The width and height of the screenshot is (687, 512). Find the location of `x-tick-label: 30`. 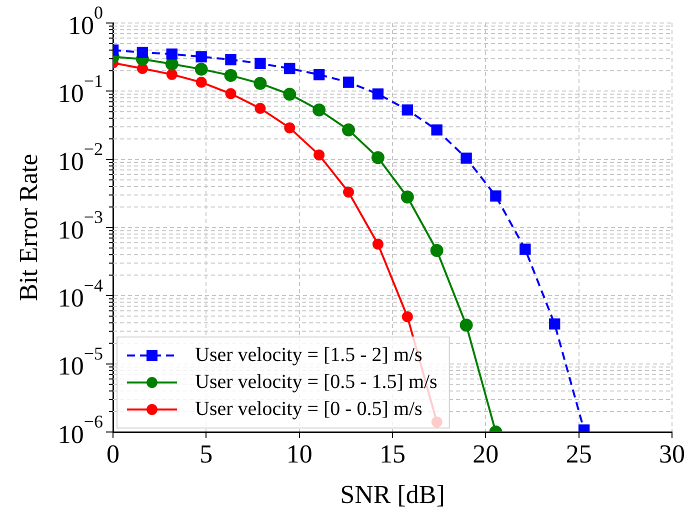

x-tick-label: 30 is located at coordinates (672, 453).